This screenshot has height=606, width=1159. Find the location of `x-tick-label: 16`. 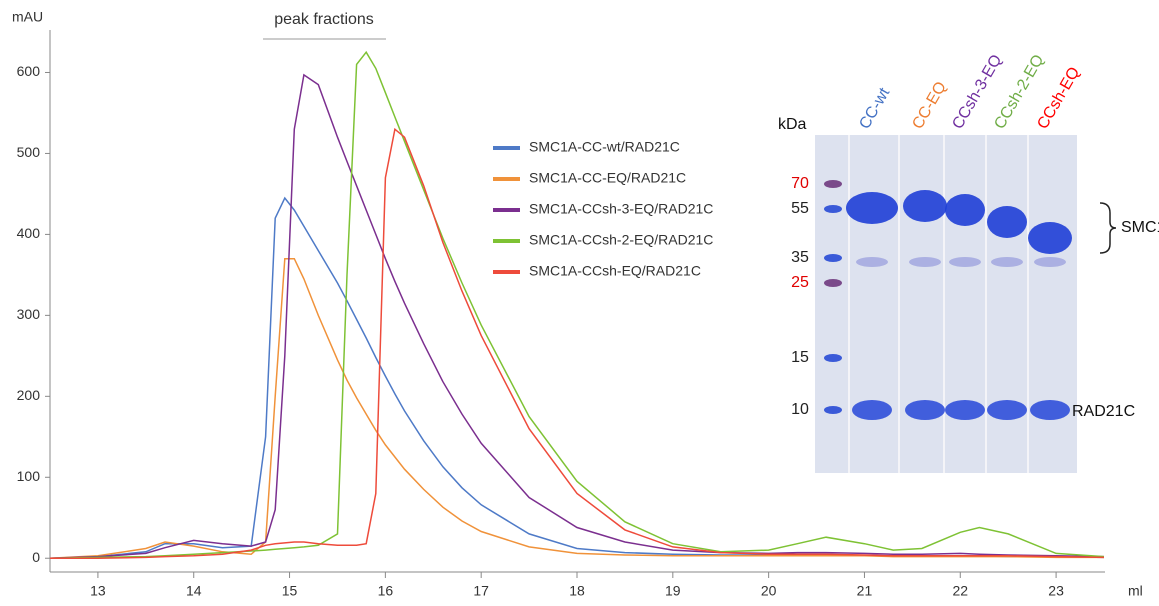

x-tick-label: 16 is located at coordinates (386, 591).